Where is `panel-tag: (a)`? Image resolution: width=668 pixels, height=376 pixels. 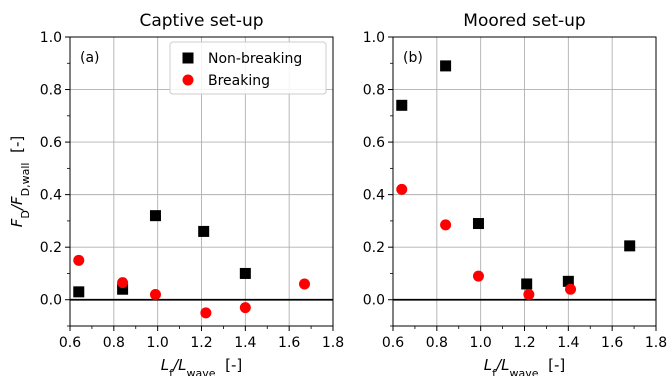 panel-tag: (a) is located at coordinates (90, 58).